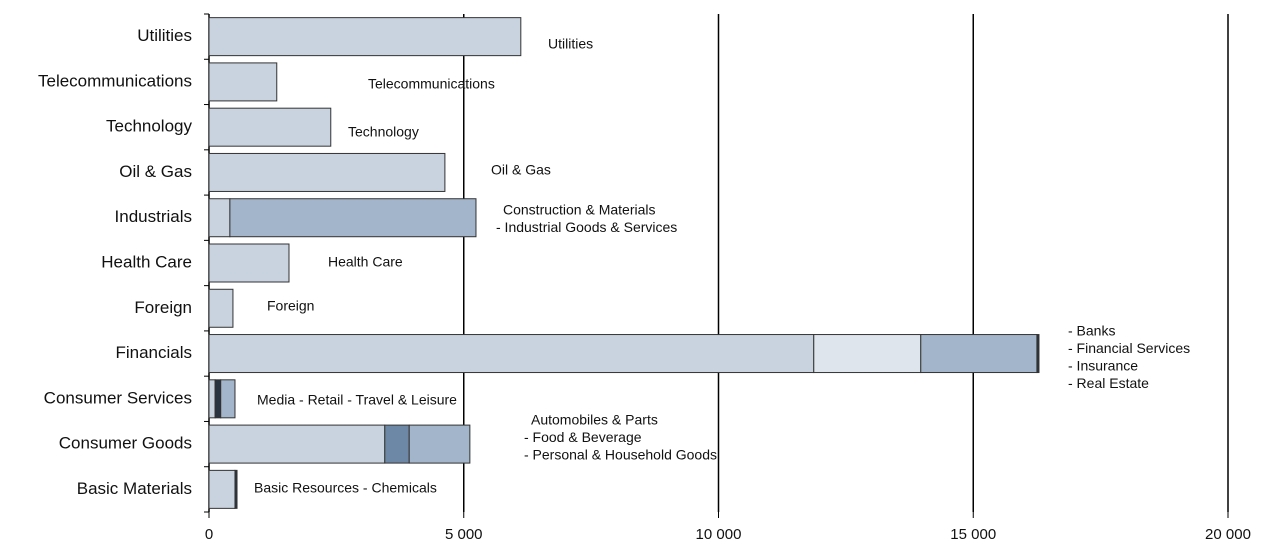 The width and height of the screenshot is (1267, 551). I want to click on y-tick-label: Telecommunications, so click(115, 80).